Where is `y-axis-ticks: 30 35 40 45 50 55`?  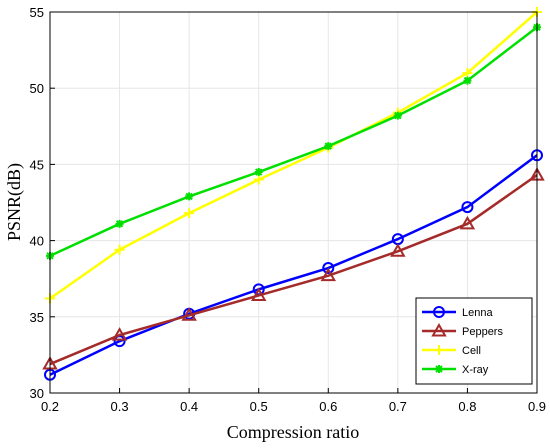
y-axis-ticks: 30 35 40 45 50 55 is located at coordinates (42, 203).